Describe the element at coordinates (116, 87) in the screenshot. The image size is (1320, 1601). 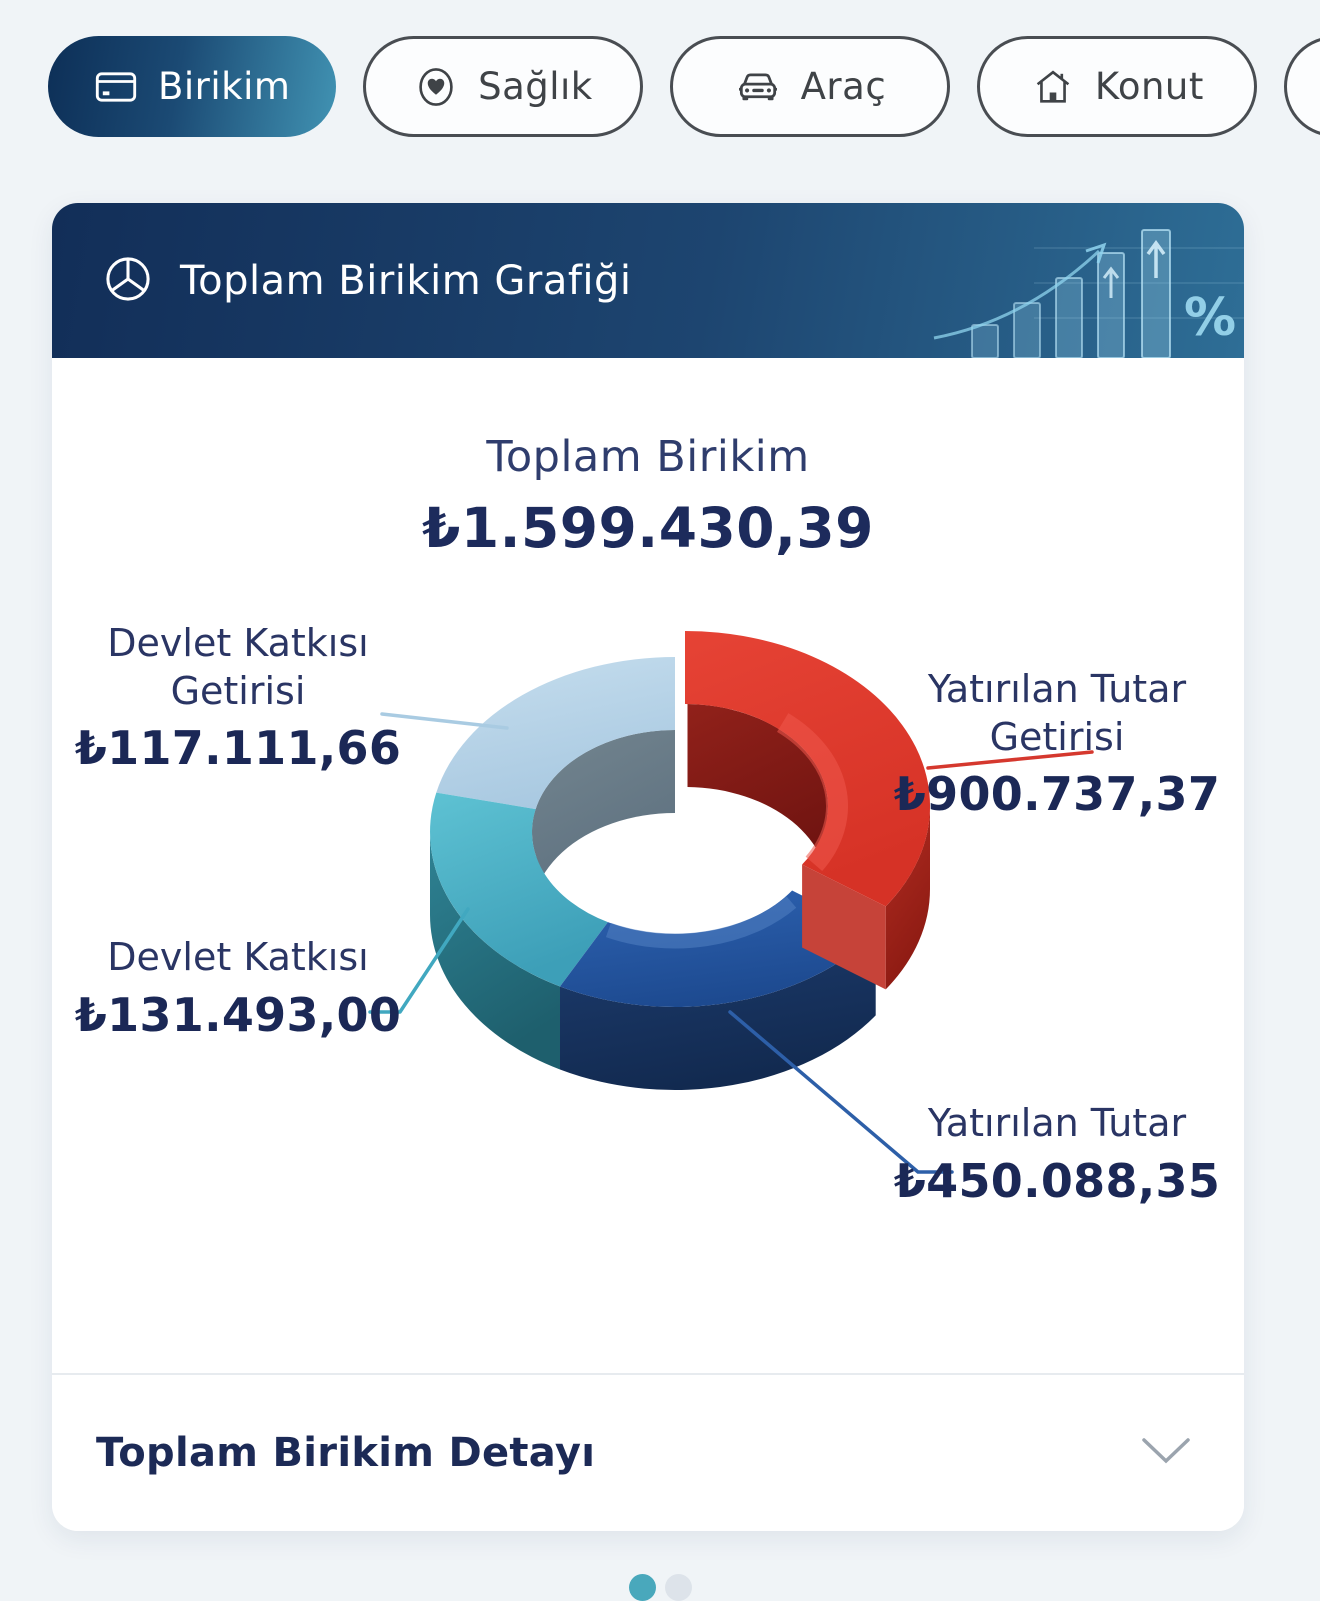
I see `credit-card-icon` at that location.